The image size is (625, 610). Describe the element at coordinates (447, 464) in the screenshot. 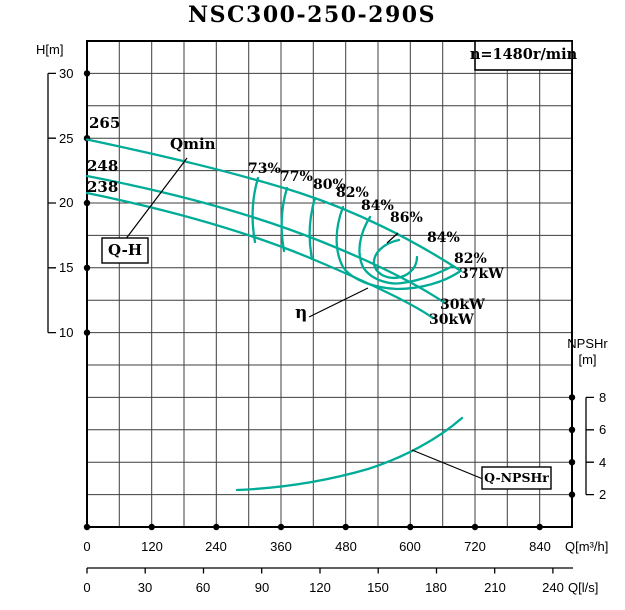

I see `qnpshr-leader-line` at that location.